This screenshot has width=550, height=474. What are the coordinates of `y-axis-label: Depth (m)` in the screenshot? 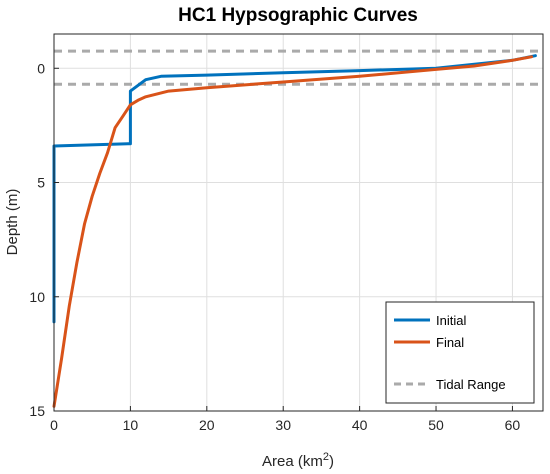 It's located at (12, 222).